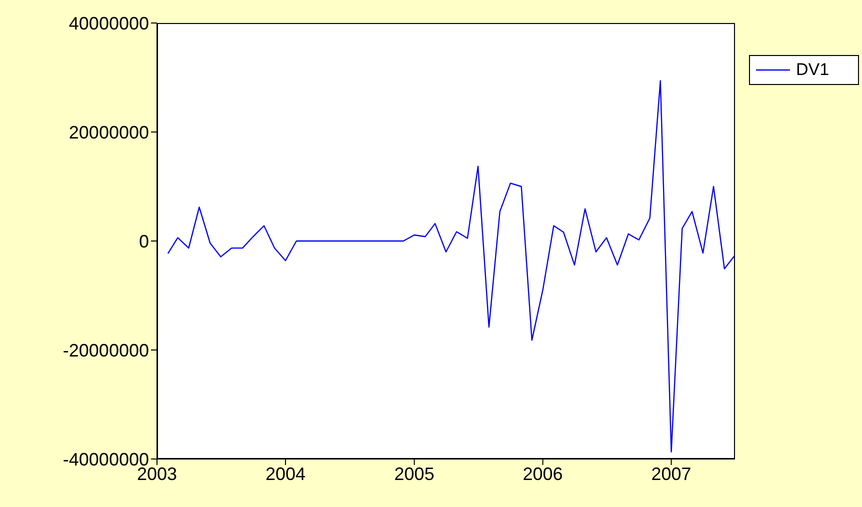 Image resolution: width=862 pixels, height=507 pixels. Describe the element at coordinates (813, 70) in the screenshot. I see `legend-label: DV1` at that location.